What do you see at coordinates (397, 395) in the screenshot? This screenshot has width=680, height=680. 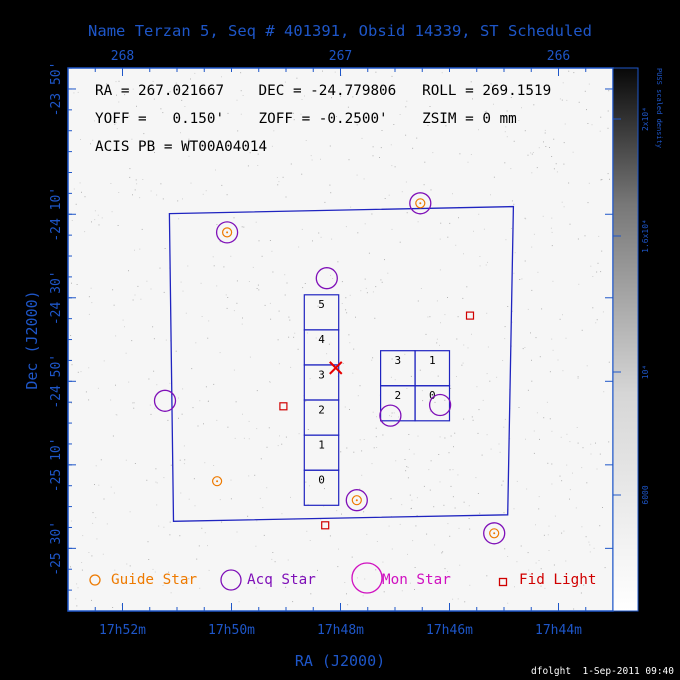 I see `chip-label: 2` at bounding box center [397, 395].